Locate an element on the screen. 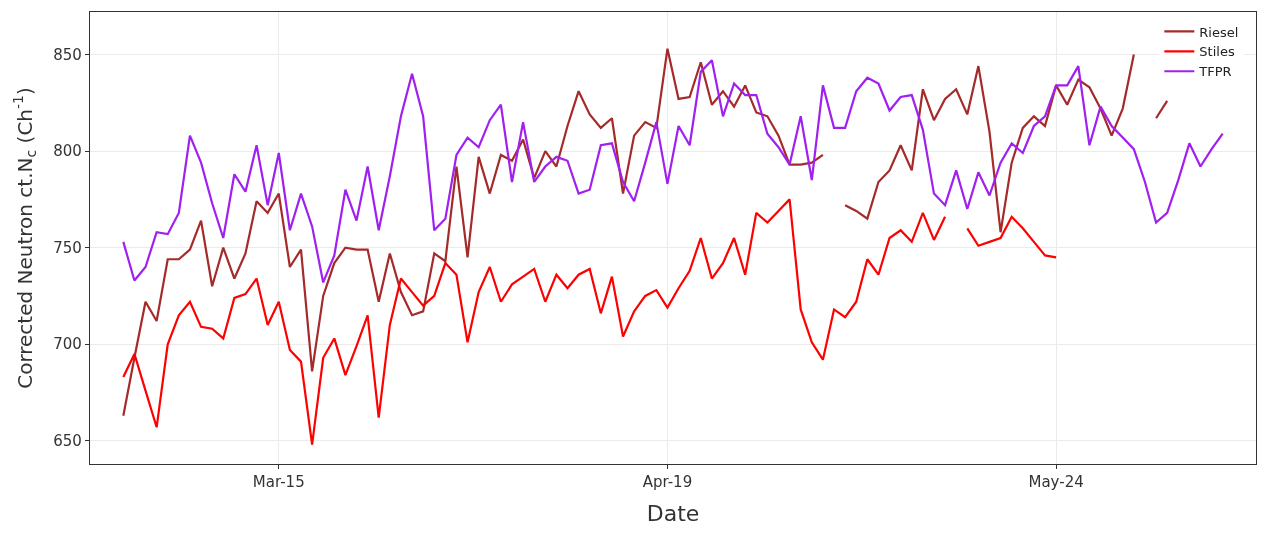  x-tick-label: Mar-15 is located at coordinates (278, 482).